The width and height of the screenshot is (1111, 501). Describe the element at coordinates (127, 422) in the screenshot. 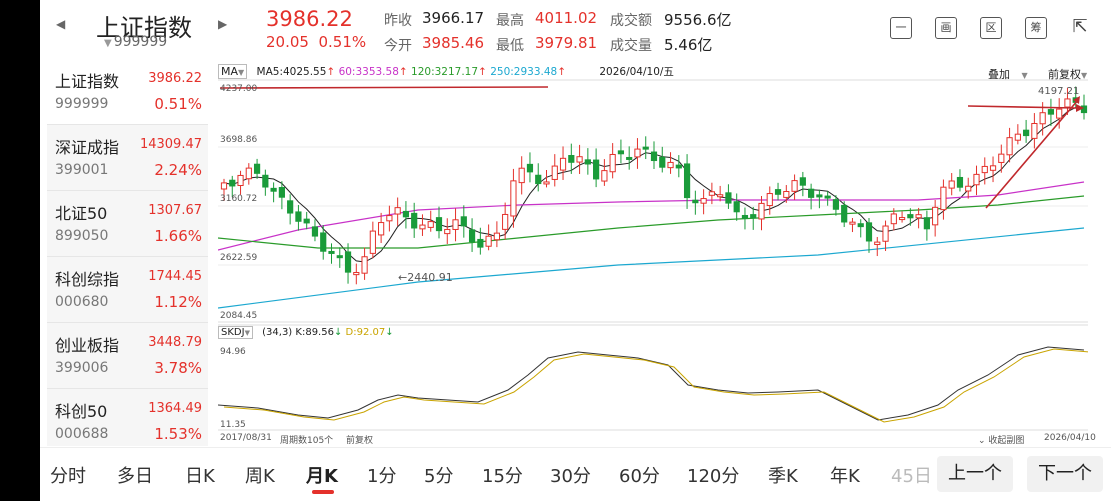

I see `index-item: 科创50 1364.49 000688 1.53%` at that location.